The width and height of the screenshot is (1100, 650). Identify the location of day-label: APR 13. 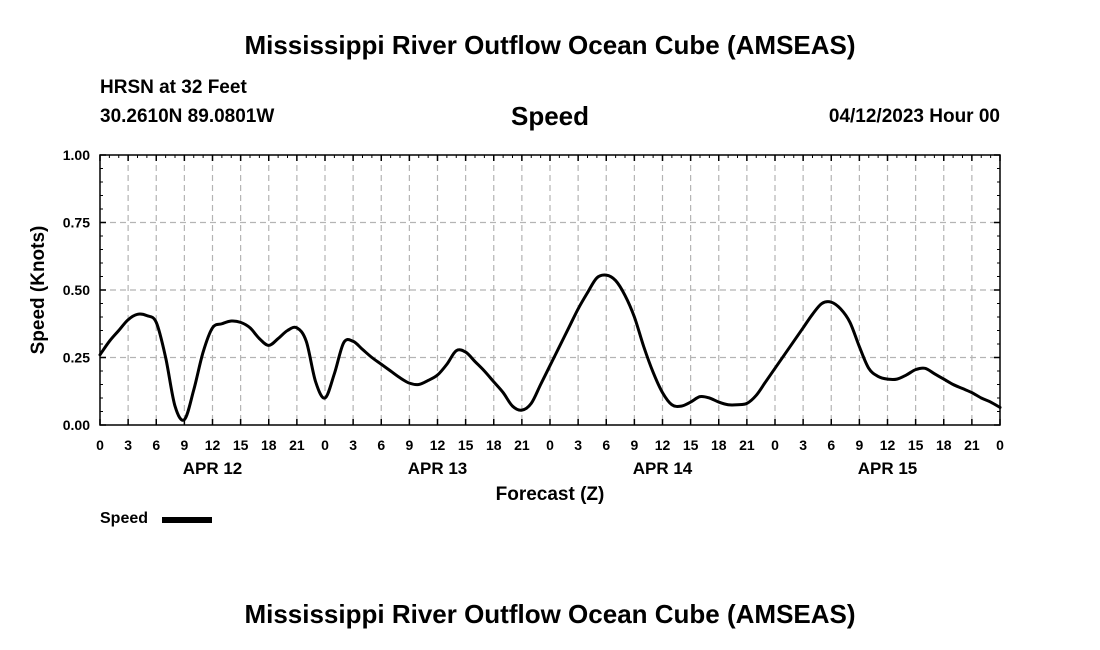
(438, 468).